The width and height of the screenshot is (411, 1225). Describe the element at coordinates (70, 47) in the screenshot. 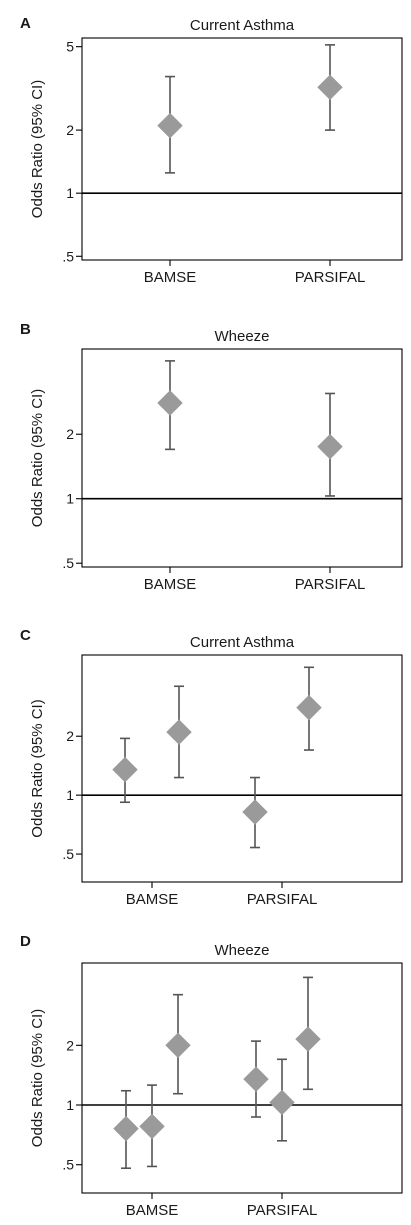

I see `y-tick-label: 5` at that location.